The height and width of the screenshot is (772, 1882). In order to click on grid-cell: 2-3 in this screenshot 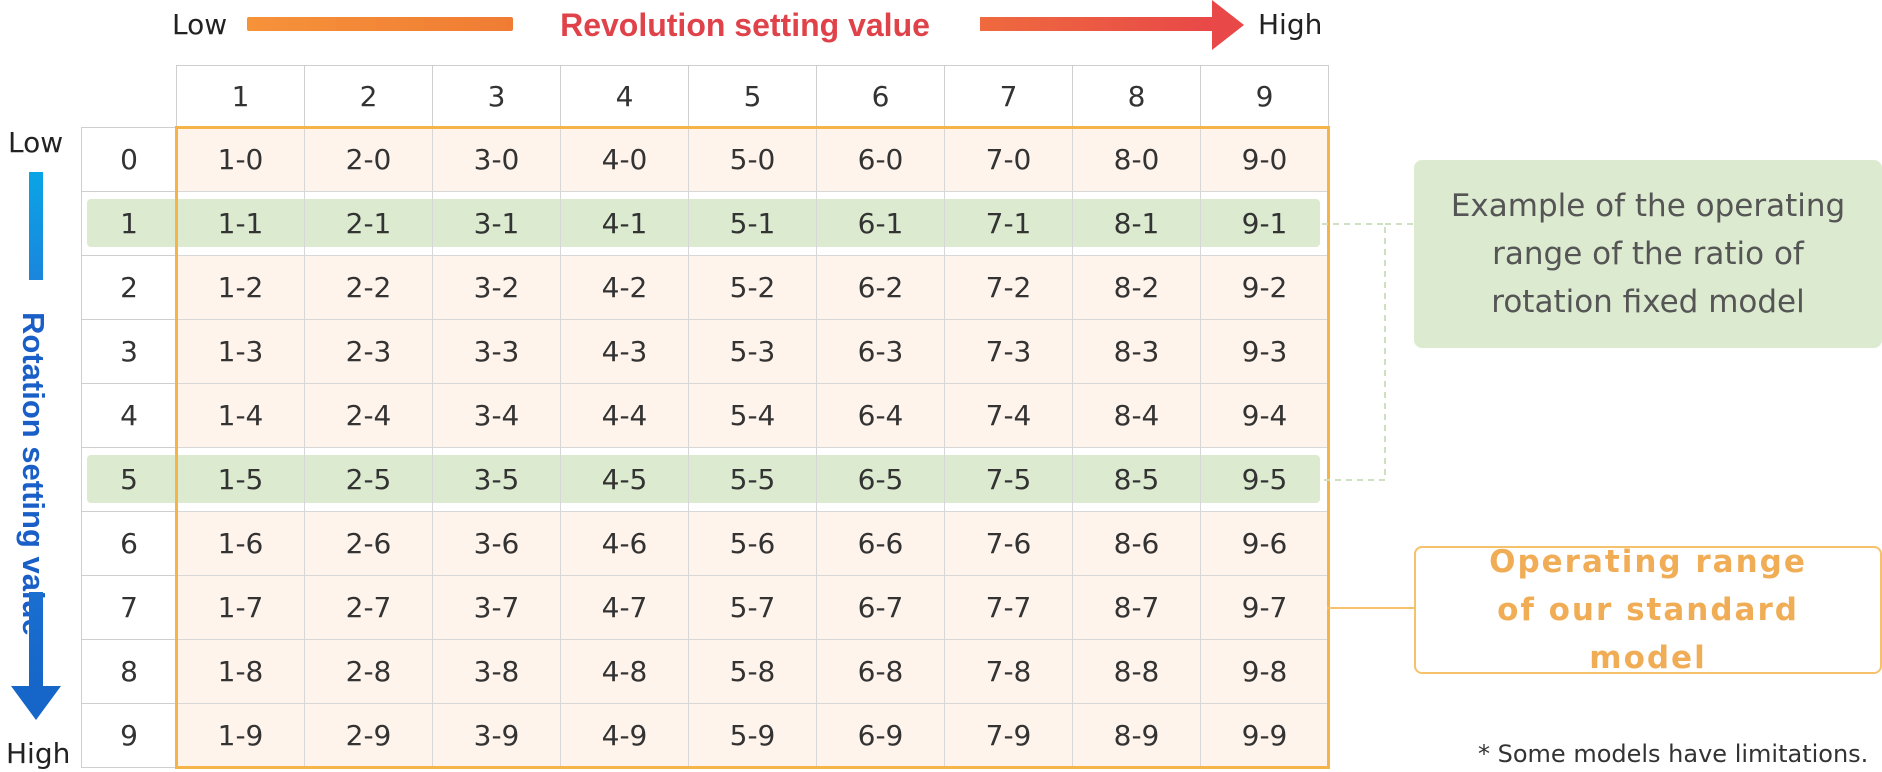, I will do `click(368, 351)`.